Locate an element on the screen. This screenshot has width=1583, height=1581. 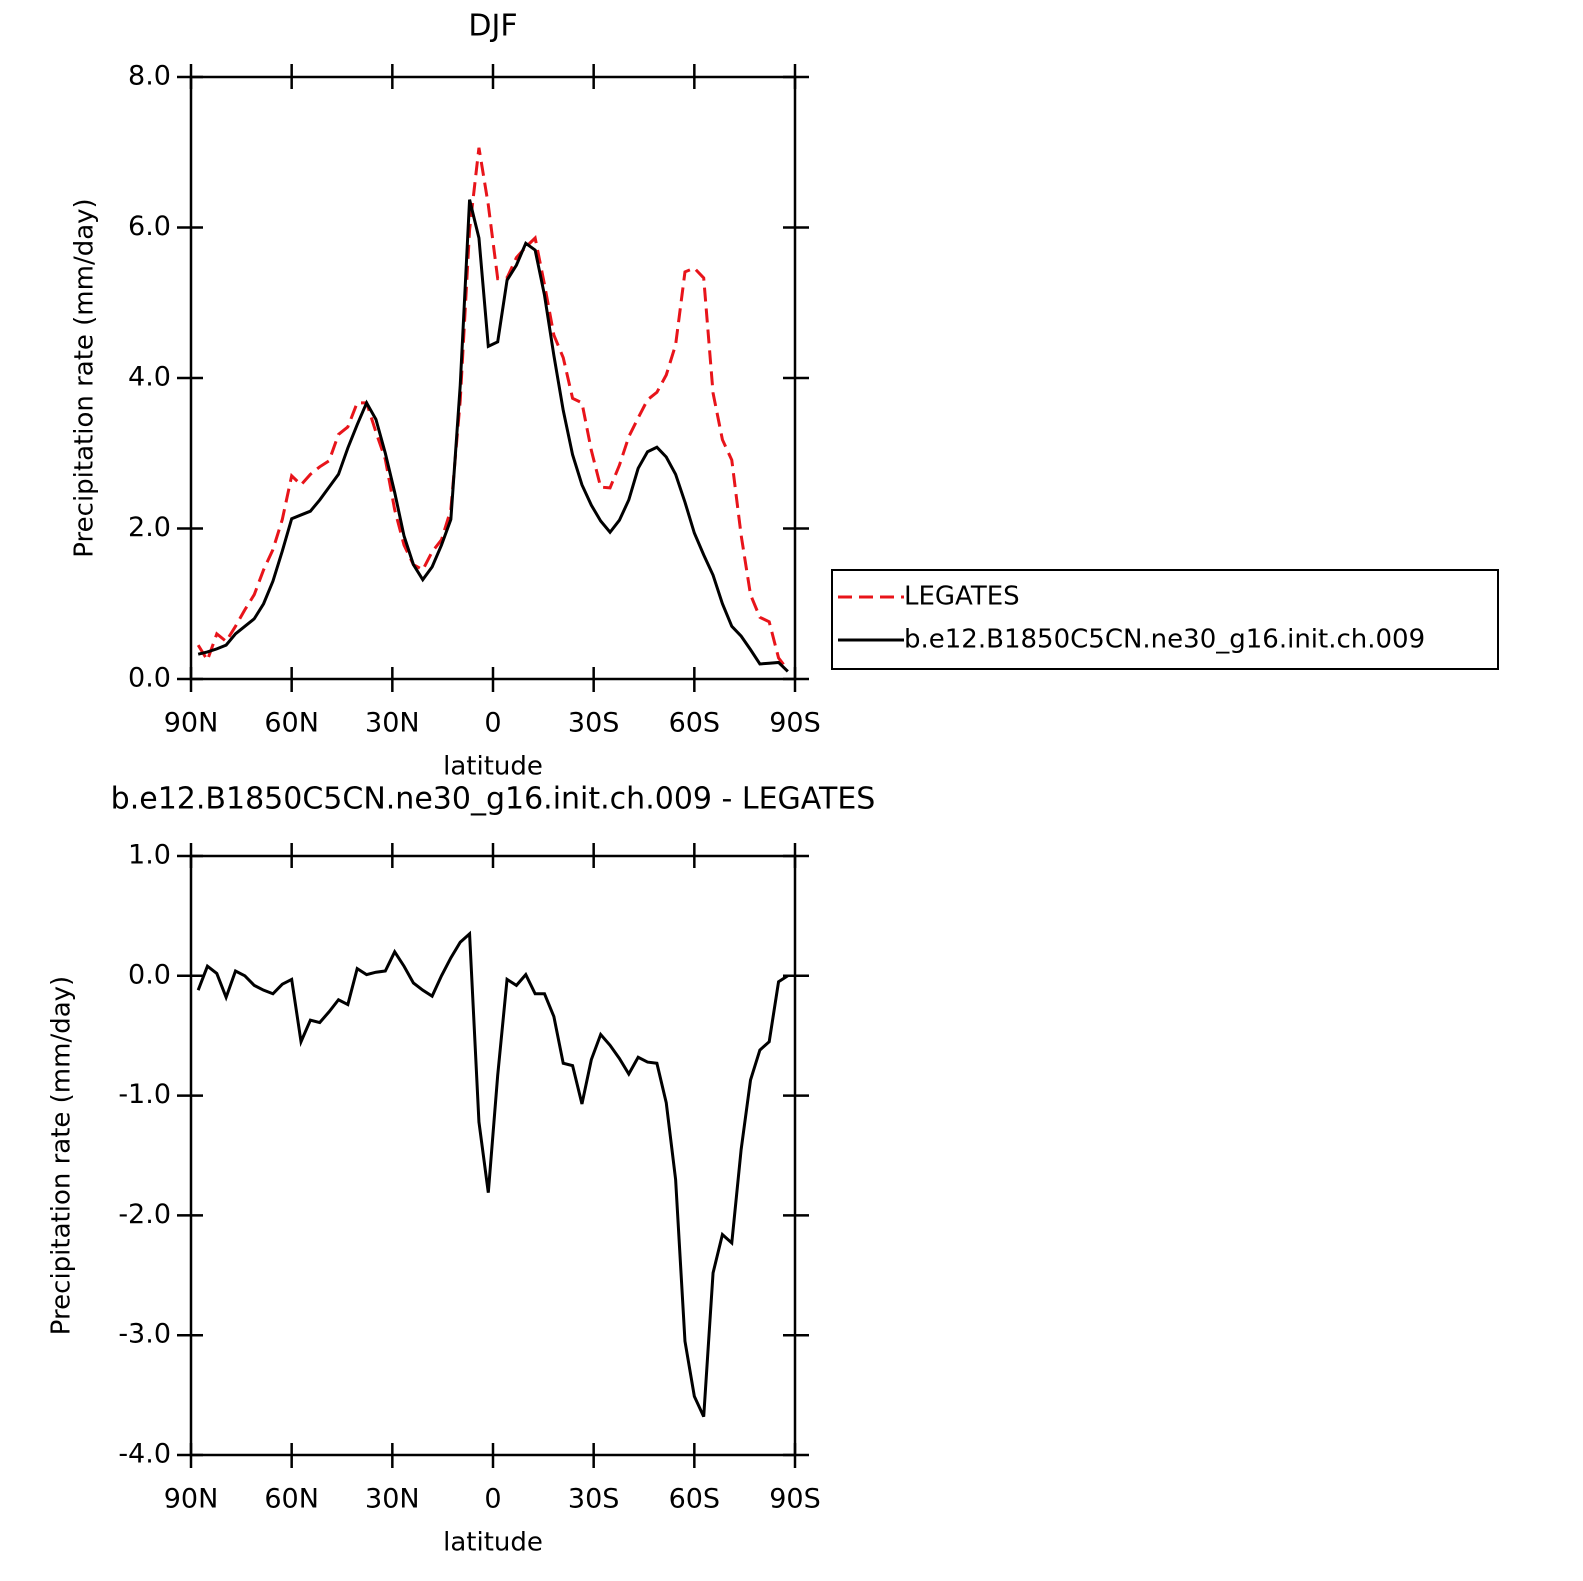
y-tick-label: 4.0 is located at coordinates (149, 377).